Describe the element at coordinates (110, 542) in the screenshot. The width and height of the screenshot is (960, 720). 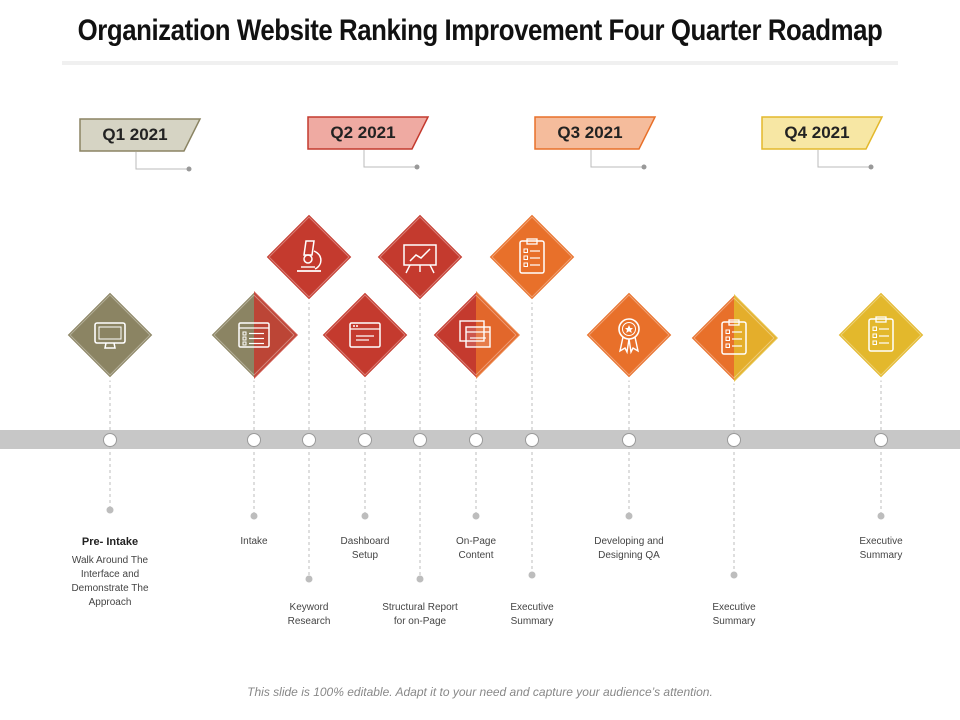
I see `milestone-title: Pre- Intake` at that location.